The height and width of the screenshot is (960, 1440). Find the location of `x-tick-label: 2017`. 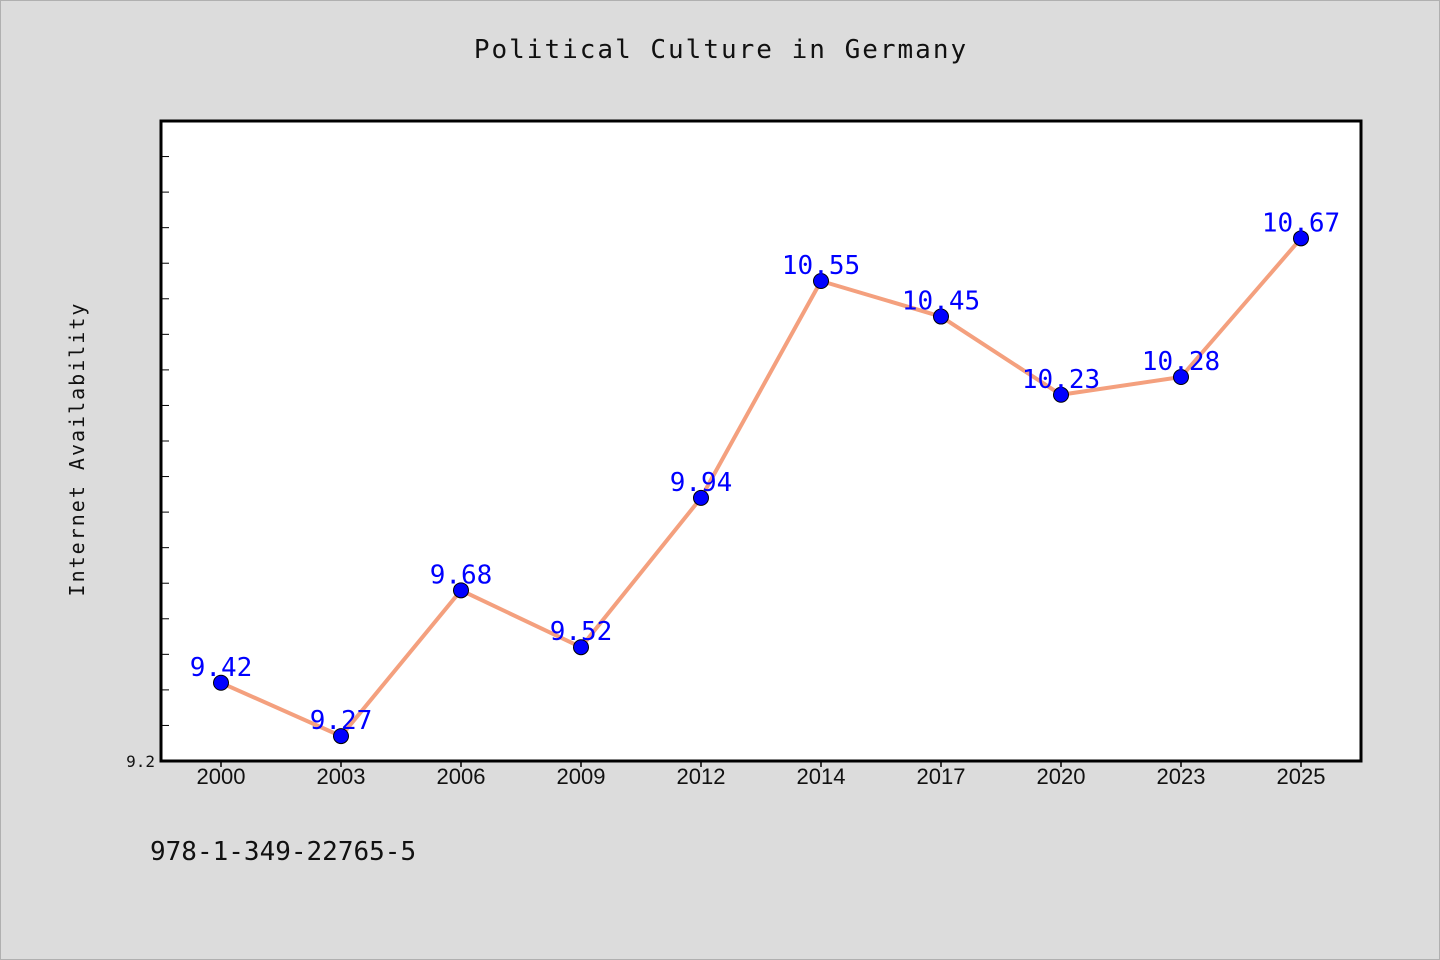

x-tick-label: 2017 is located at coordinates (941, 776).